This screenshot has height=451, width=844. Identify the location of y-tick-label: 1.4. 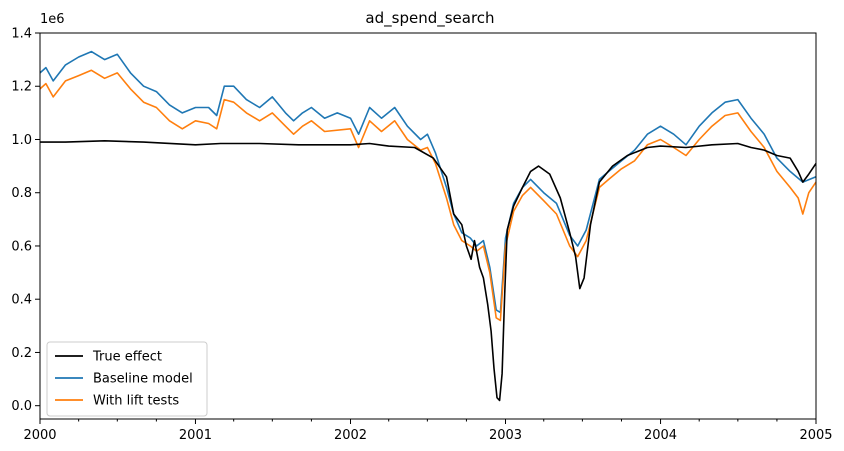
(21, 34).